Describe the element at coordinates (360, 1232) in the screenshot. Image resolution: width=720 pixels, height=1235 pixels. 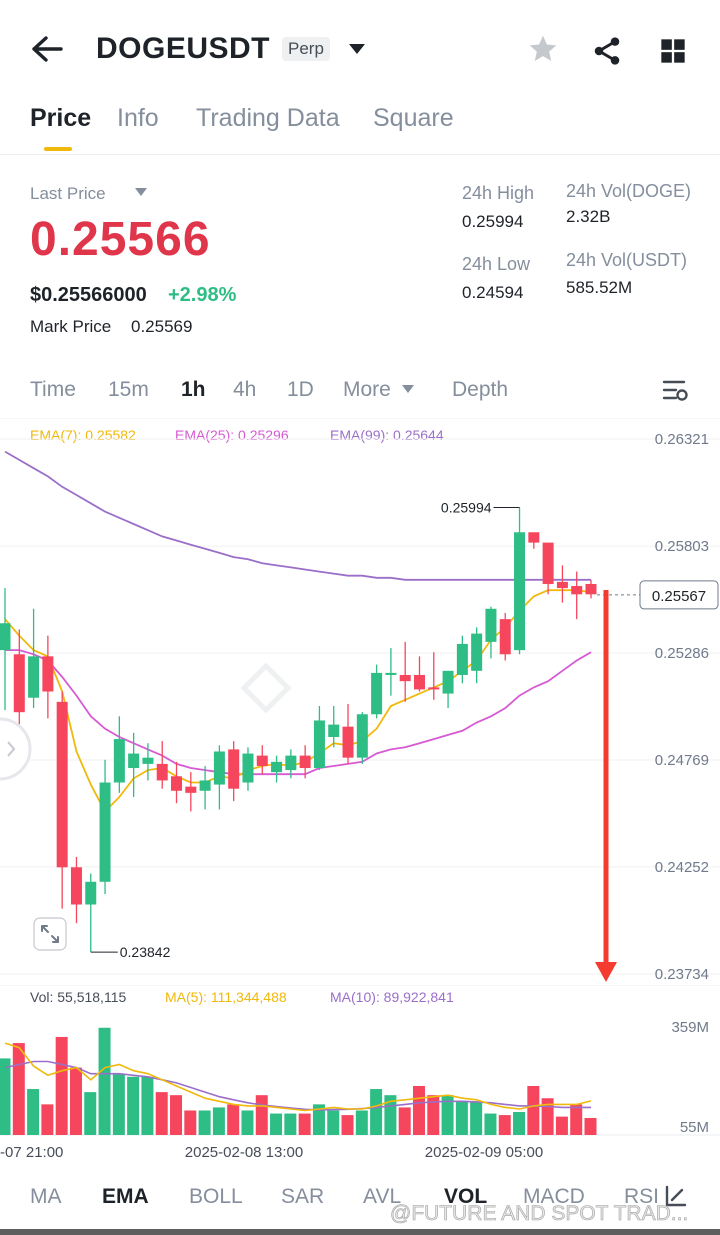
I see `bottom-divider` at that location.